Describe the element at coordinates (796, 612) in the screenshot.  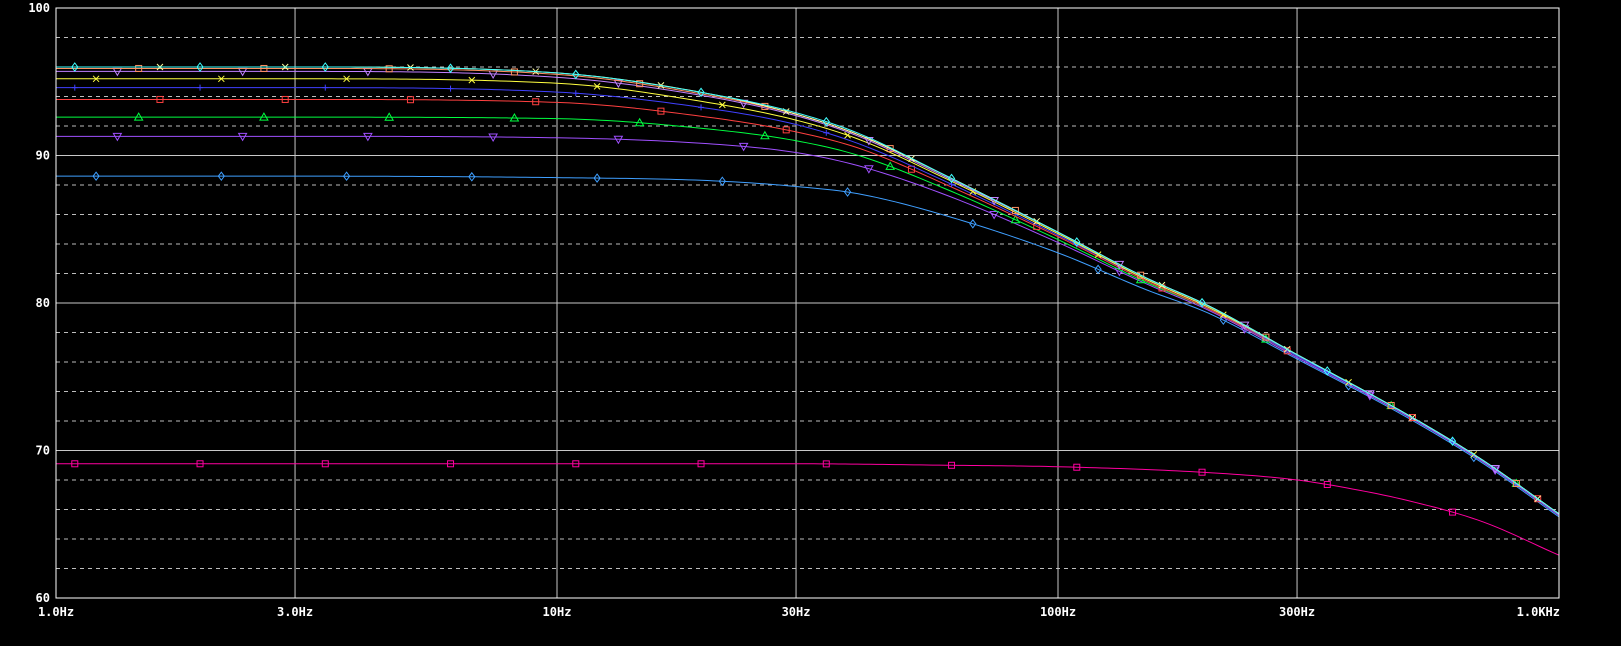
I see `x-tick-label: 30Hz` at that location.